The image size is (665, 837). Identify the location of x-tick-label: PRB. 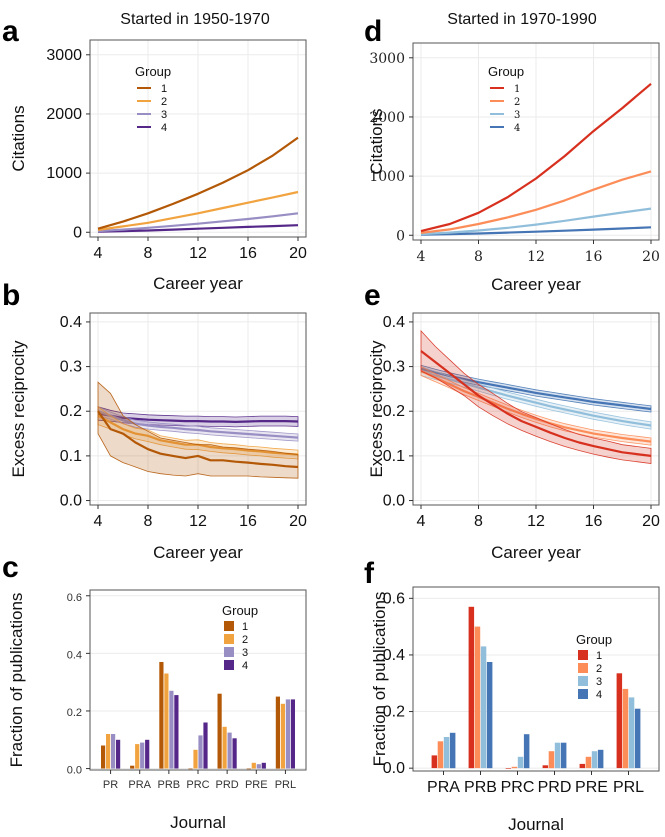
(169, 785).